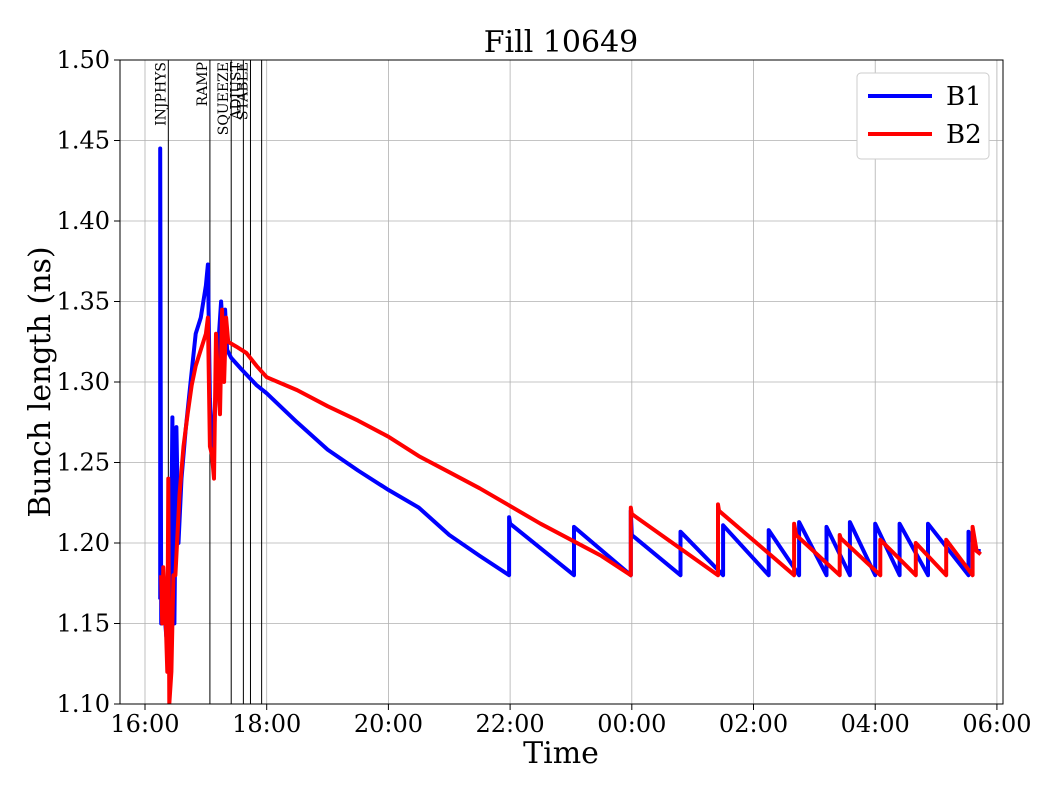 The width and height of the screenshot is (1040, 800). I want to click on x-tick-label: 02:00, so click(753, 724).